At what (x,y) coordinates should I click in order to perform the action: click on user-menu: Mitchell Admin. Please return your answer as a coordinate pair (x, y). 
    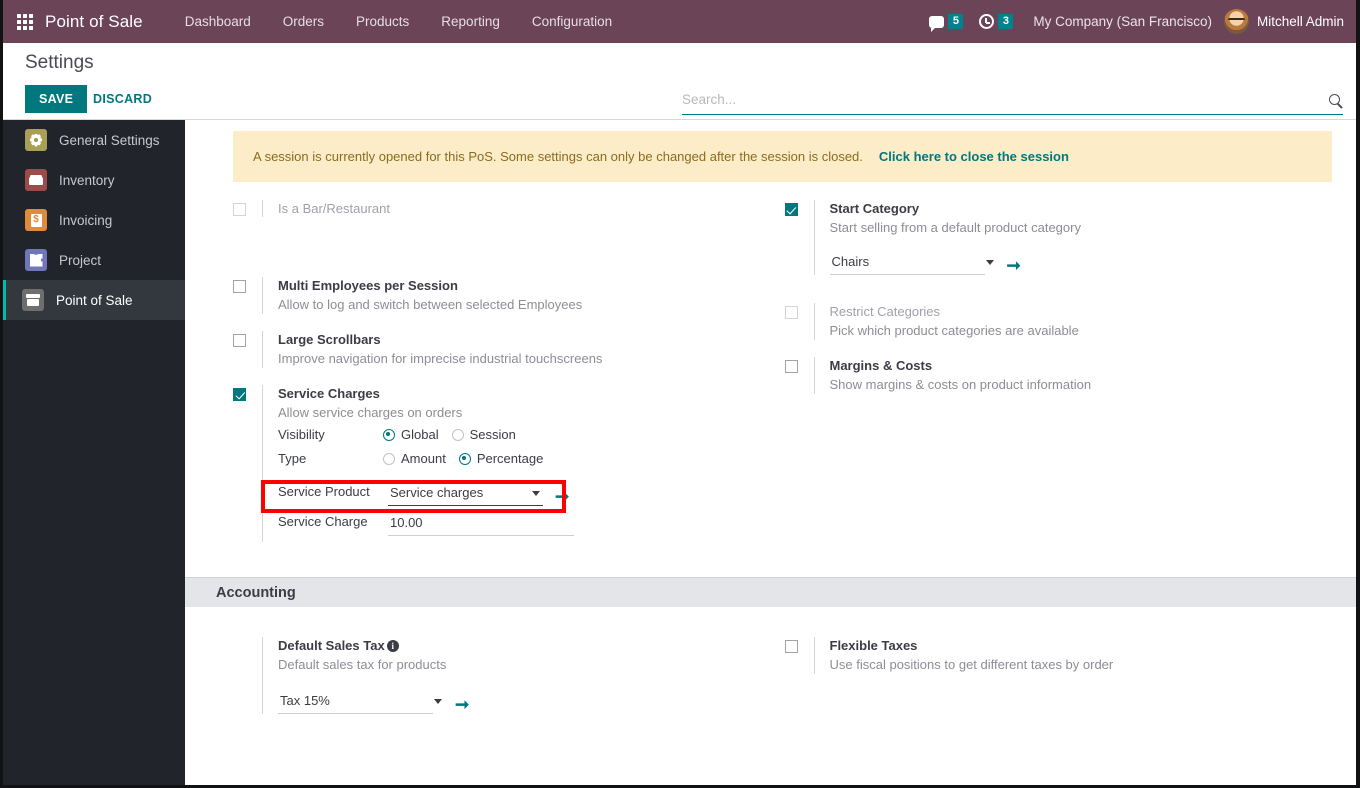
    Looking at the image, I should click on (1300, 21).